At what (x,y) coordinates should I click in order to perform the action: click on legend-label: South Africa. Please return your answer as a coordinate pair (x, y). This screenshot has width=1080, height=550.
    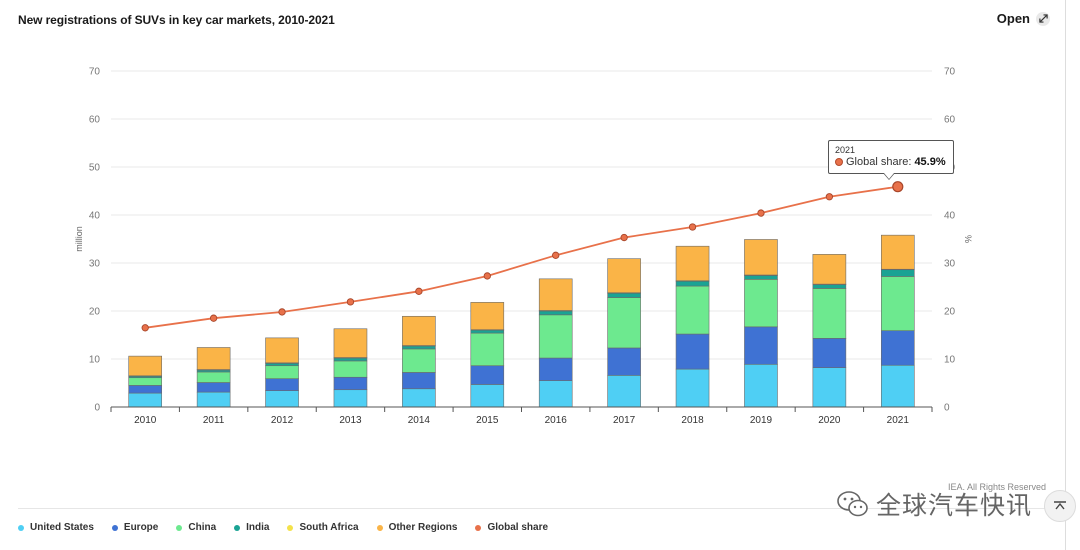
    Looking at the image, I should click on (329, 527).